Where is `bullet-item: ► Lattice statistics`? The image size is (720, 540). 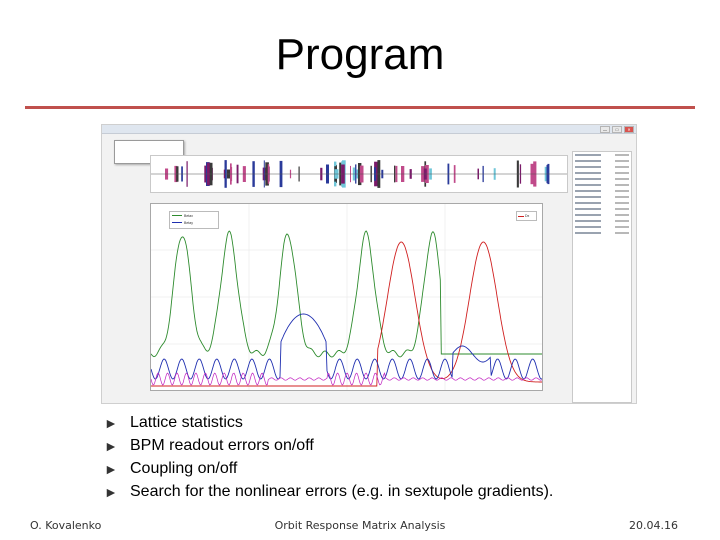
bullet-item: ► Lattice statistics is located at coordinates (328, 422).